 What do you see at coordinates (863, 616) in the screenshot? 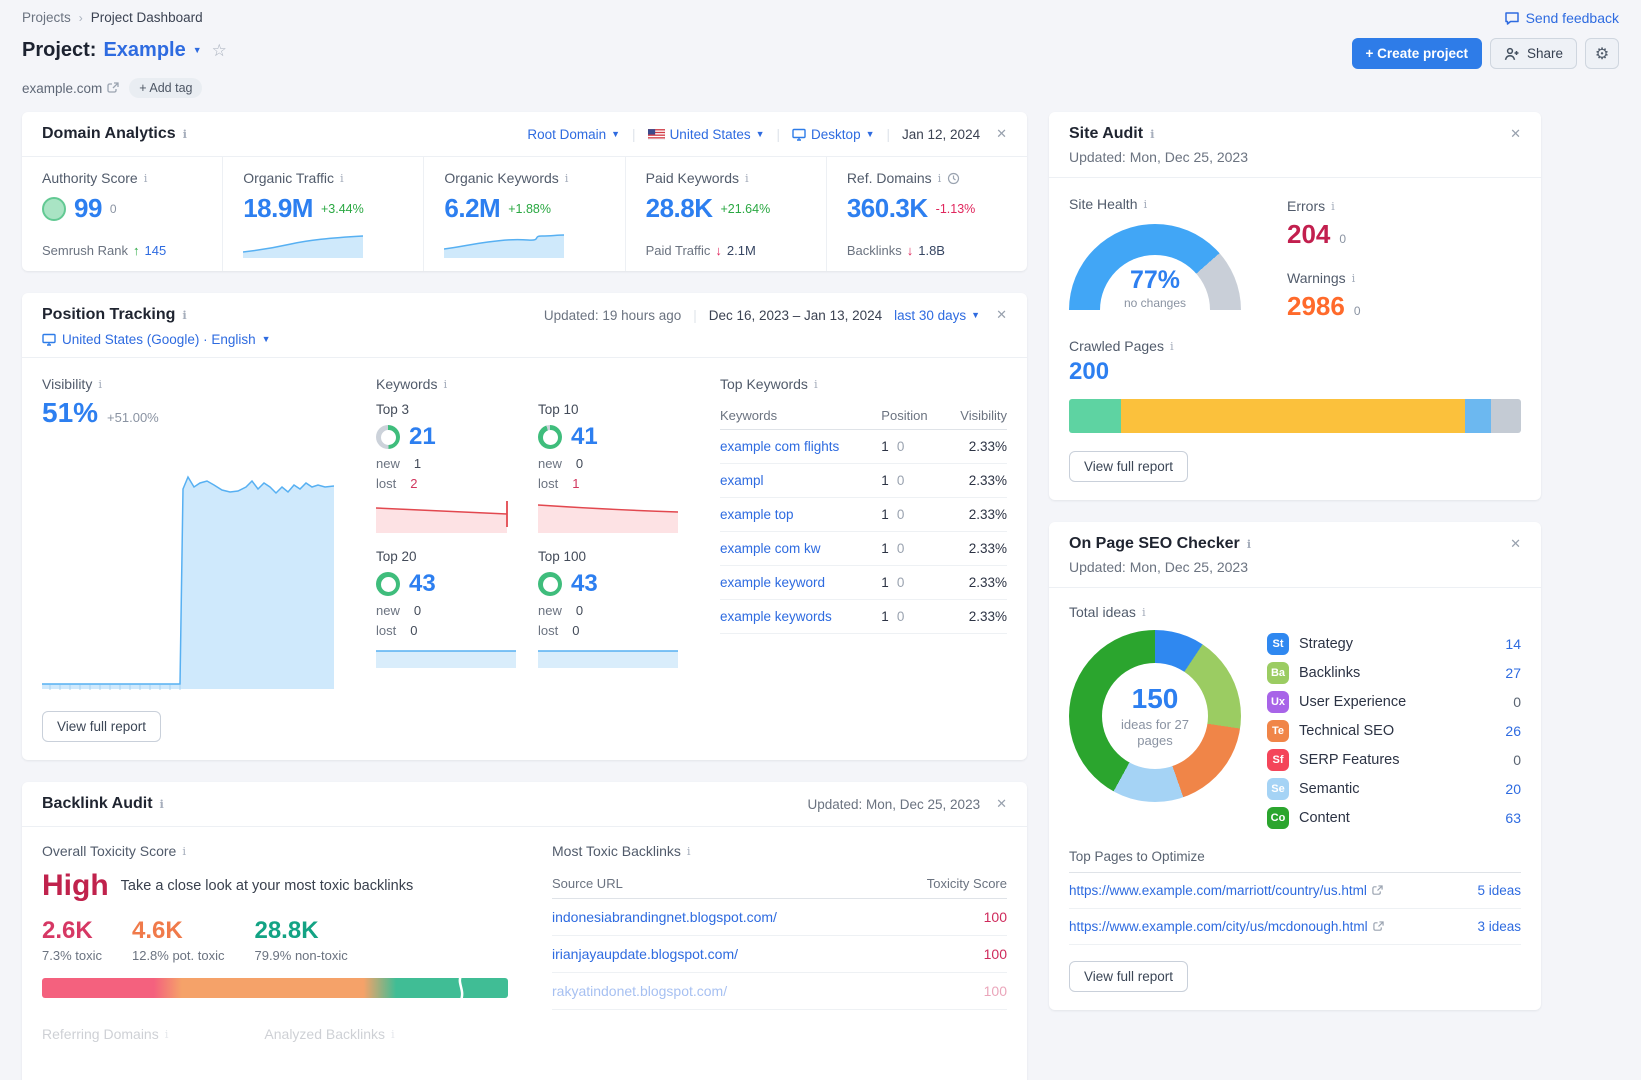
I see `table-row: example keywords 1 0 2.33%` at bounding box center [863, 616].